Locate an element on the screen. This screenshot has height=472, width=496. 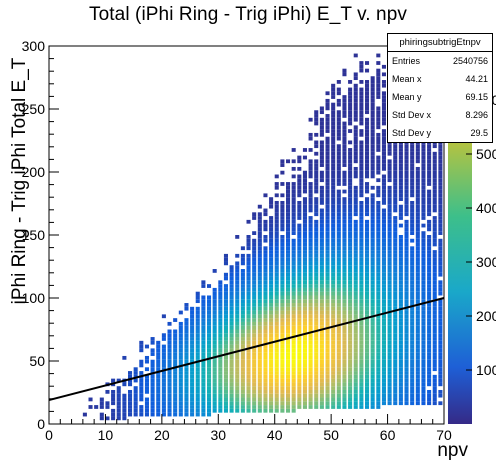
stats-label: Entries is located at coordinates (406, 61).